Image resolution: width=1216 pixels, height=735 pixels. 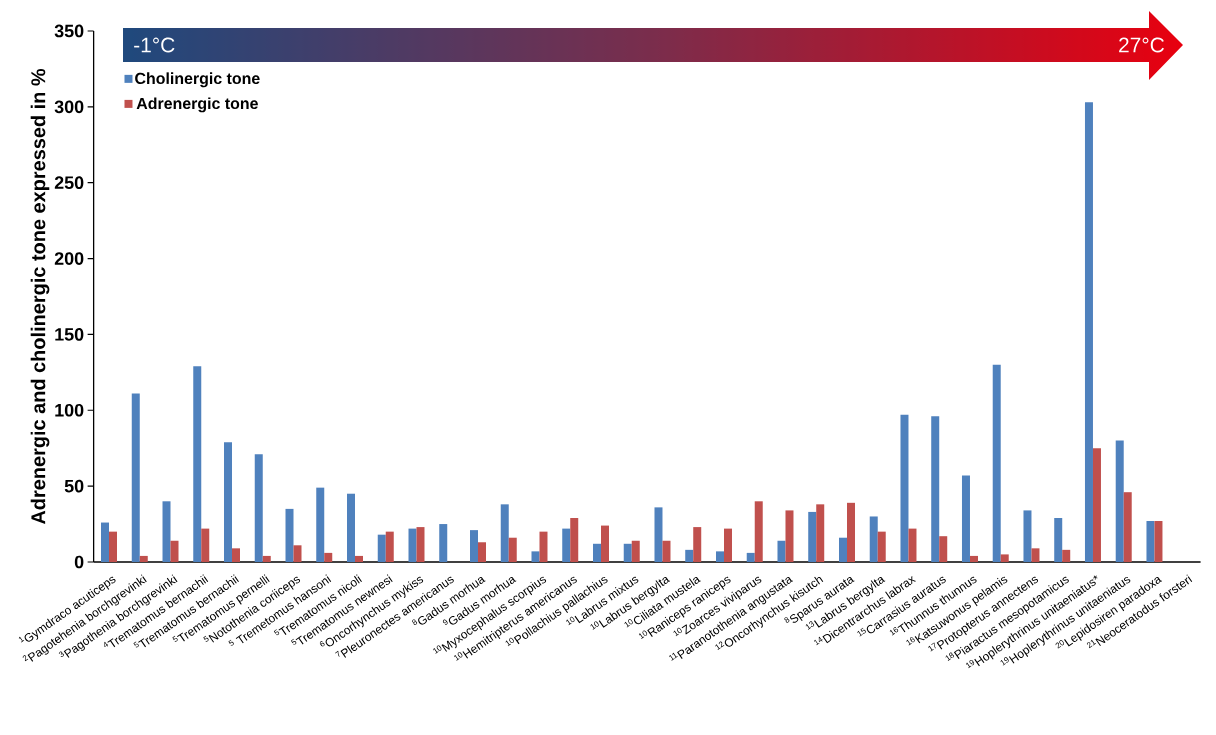 I want to click on annotation: 27°C, so click(x=1141, y=45).